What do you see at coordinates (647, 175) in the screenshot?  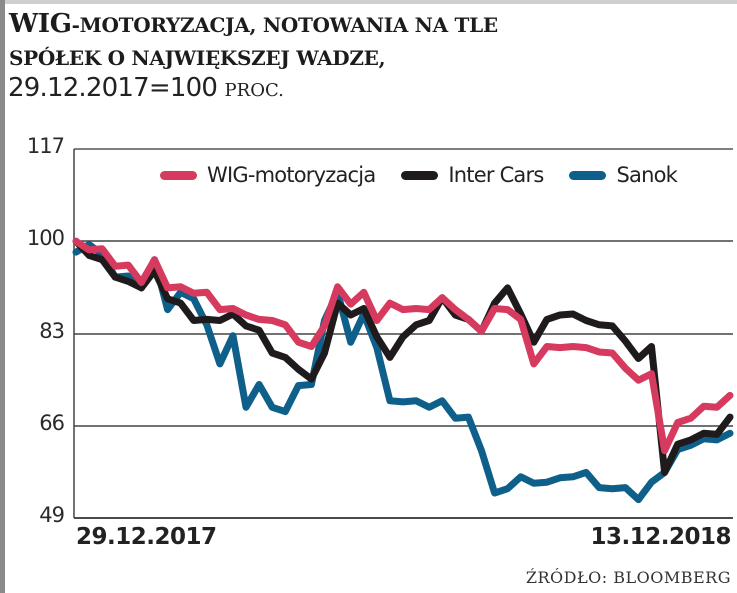 I see `legend-label: Sanok` at bounding box center [647, 175].